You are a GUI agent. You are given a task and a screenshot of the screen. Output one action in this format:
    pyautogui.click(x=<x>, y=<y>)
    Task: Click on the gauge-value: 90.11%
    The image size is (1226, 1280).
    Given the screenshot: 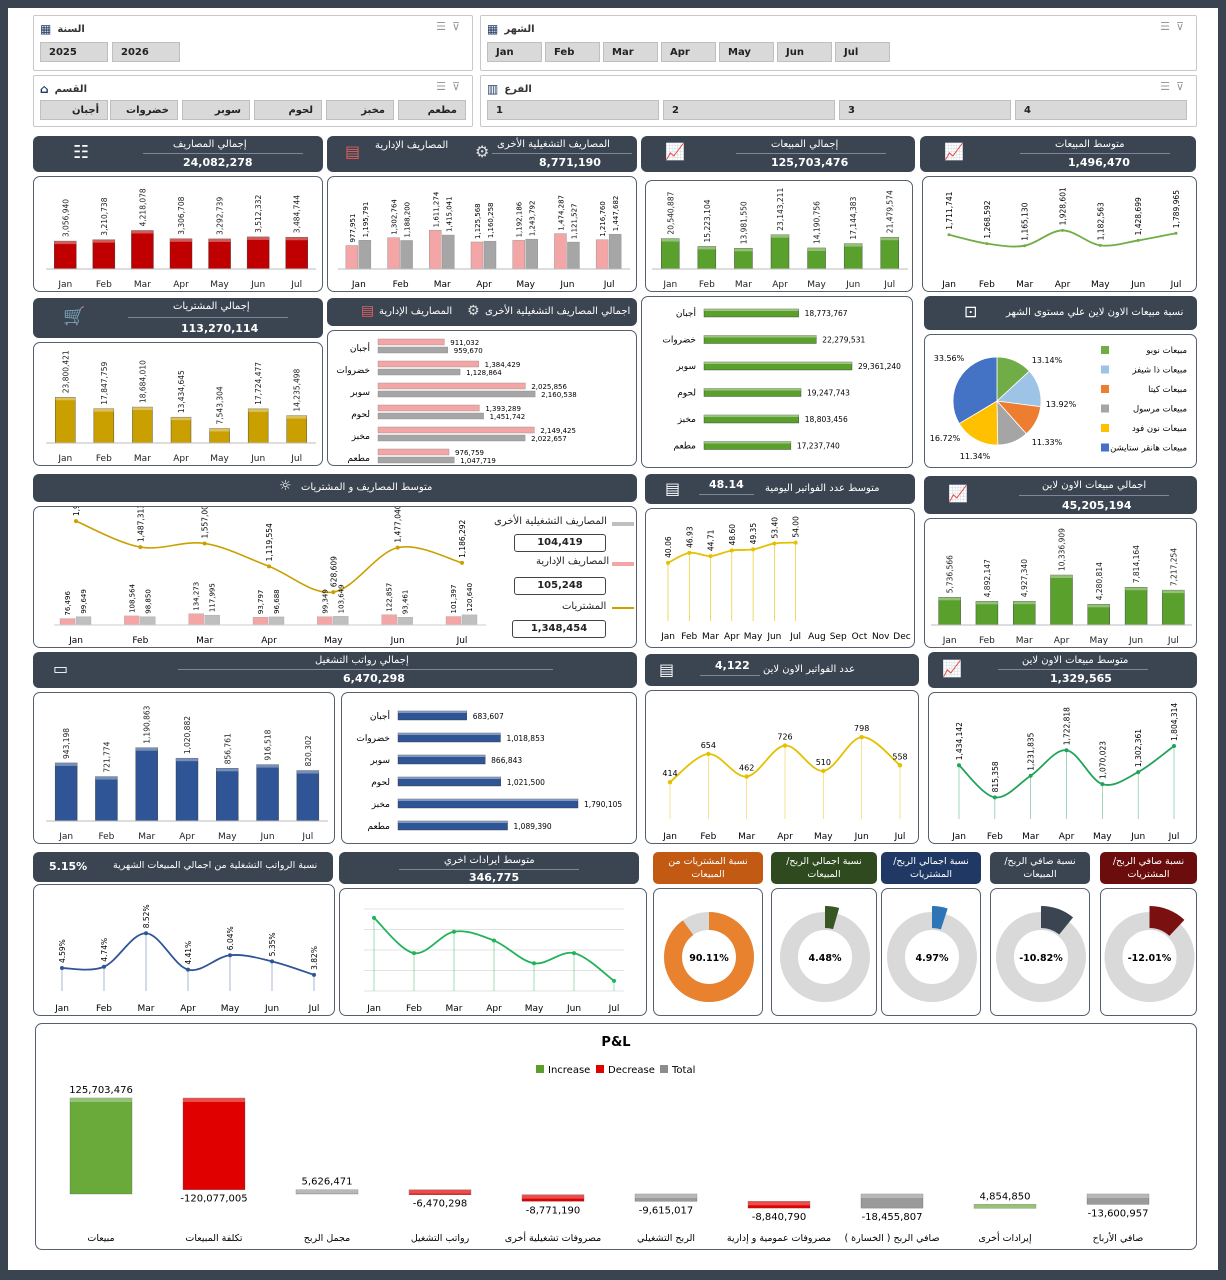 What is the action you would take?
    pyautogui.click(x=709, y=958)
    